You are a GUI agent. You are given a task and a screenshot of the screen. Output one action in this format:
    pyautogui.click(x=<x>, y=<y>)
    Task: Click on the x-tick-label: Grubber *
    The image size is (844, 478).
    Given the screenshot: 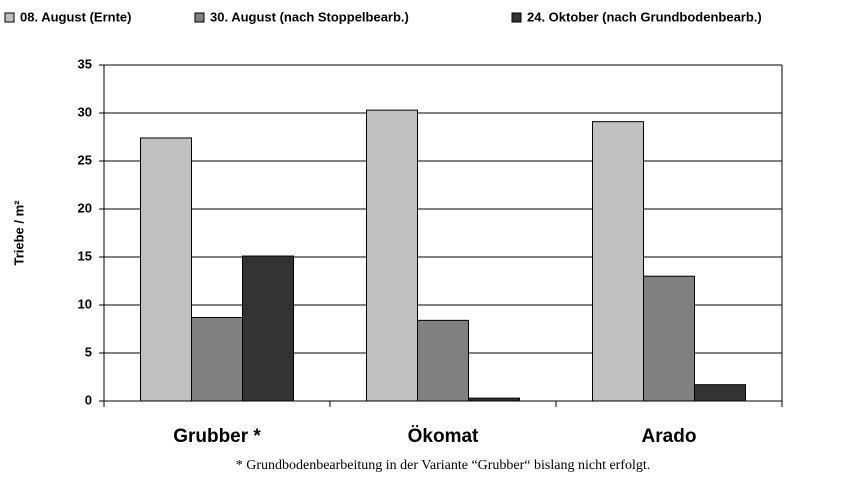 What is the action you would take?
    pyautogui.click(x=217, y=436)
    